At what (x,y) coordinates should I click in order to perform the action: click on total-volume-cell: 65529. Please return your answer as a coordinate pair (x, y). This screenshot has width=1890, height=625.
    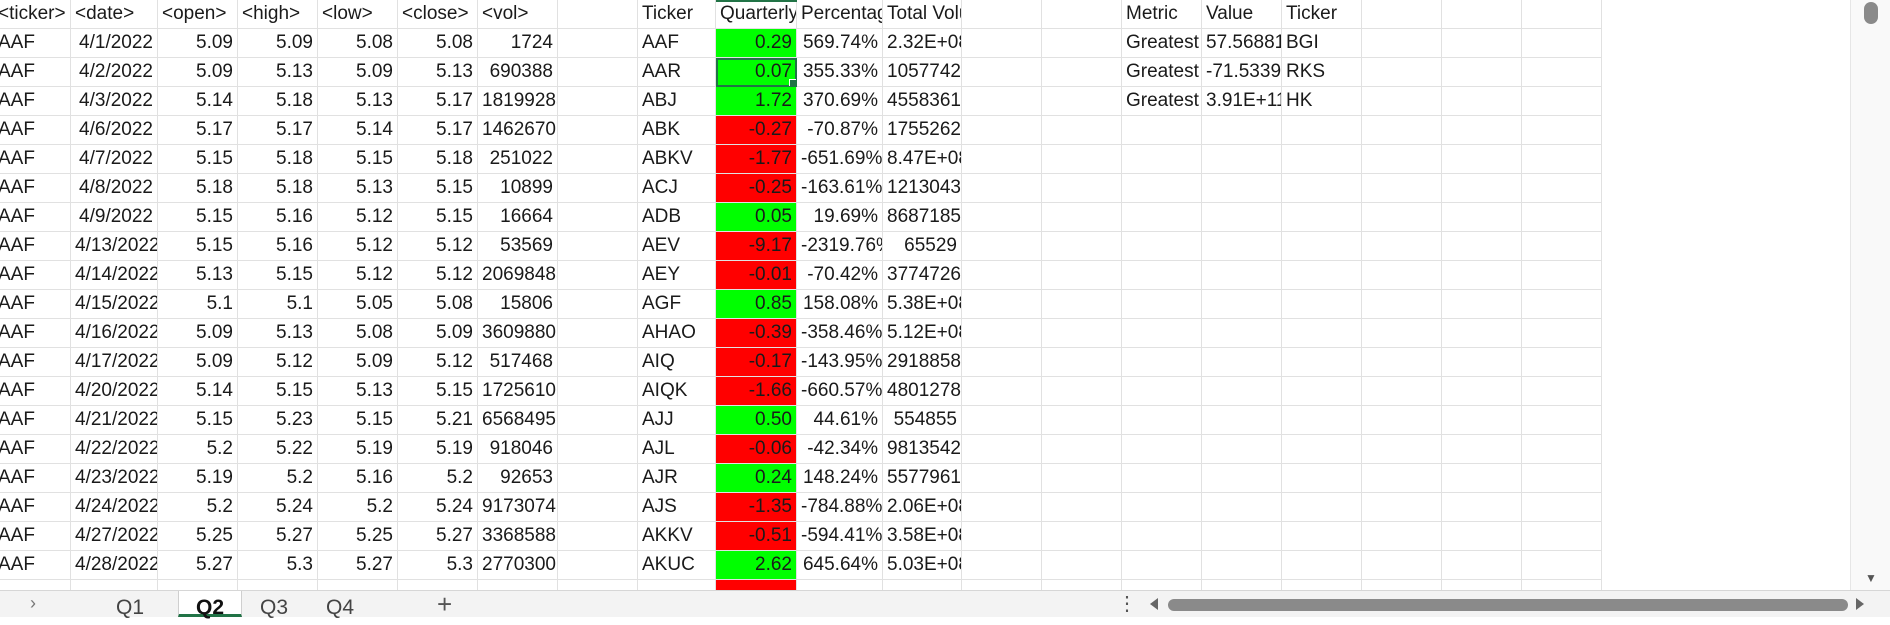
    Looking at the image, I should click on (922, 246).